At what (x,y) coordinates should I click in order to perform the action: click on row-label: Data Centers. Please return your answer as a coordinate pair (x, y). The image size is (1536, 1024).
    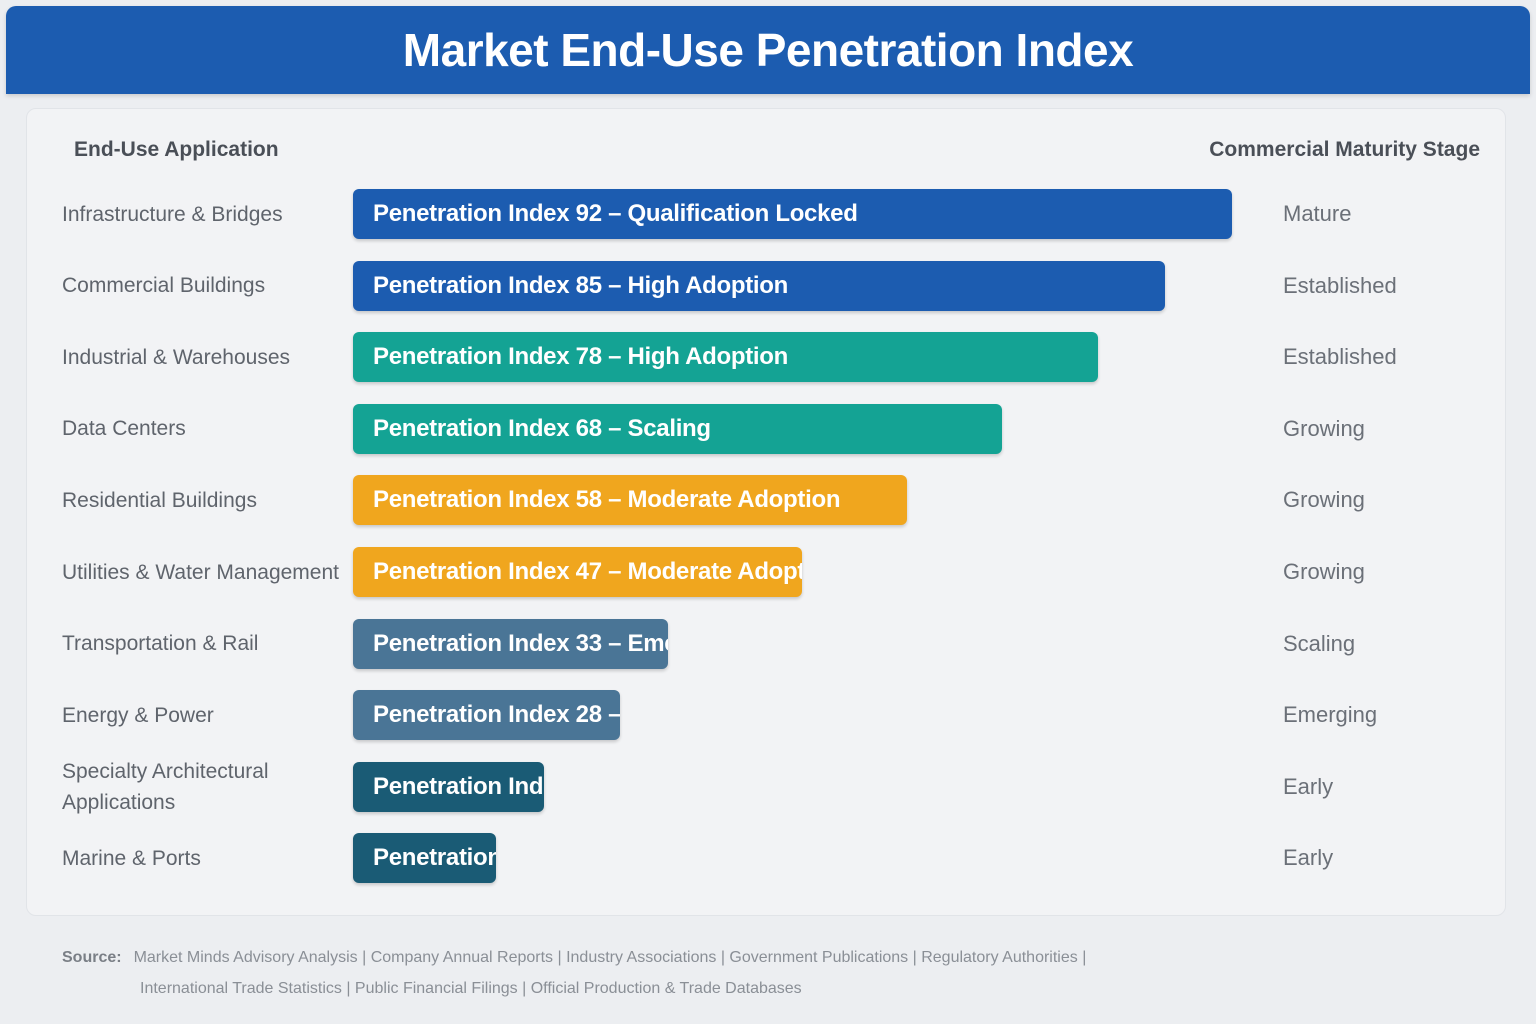
    Looking at the image, I should click on (124, 429).